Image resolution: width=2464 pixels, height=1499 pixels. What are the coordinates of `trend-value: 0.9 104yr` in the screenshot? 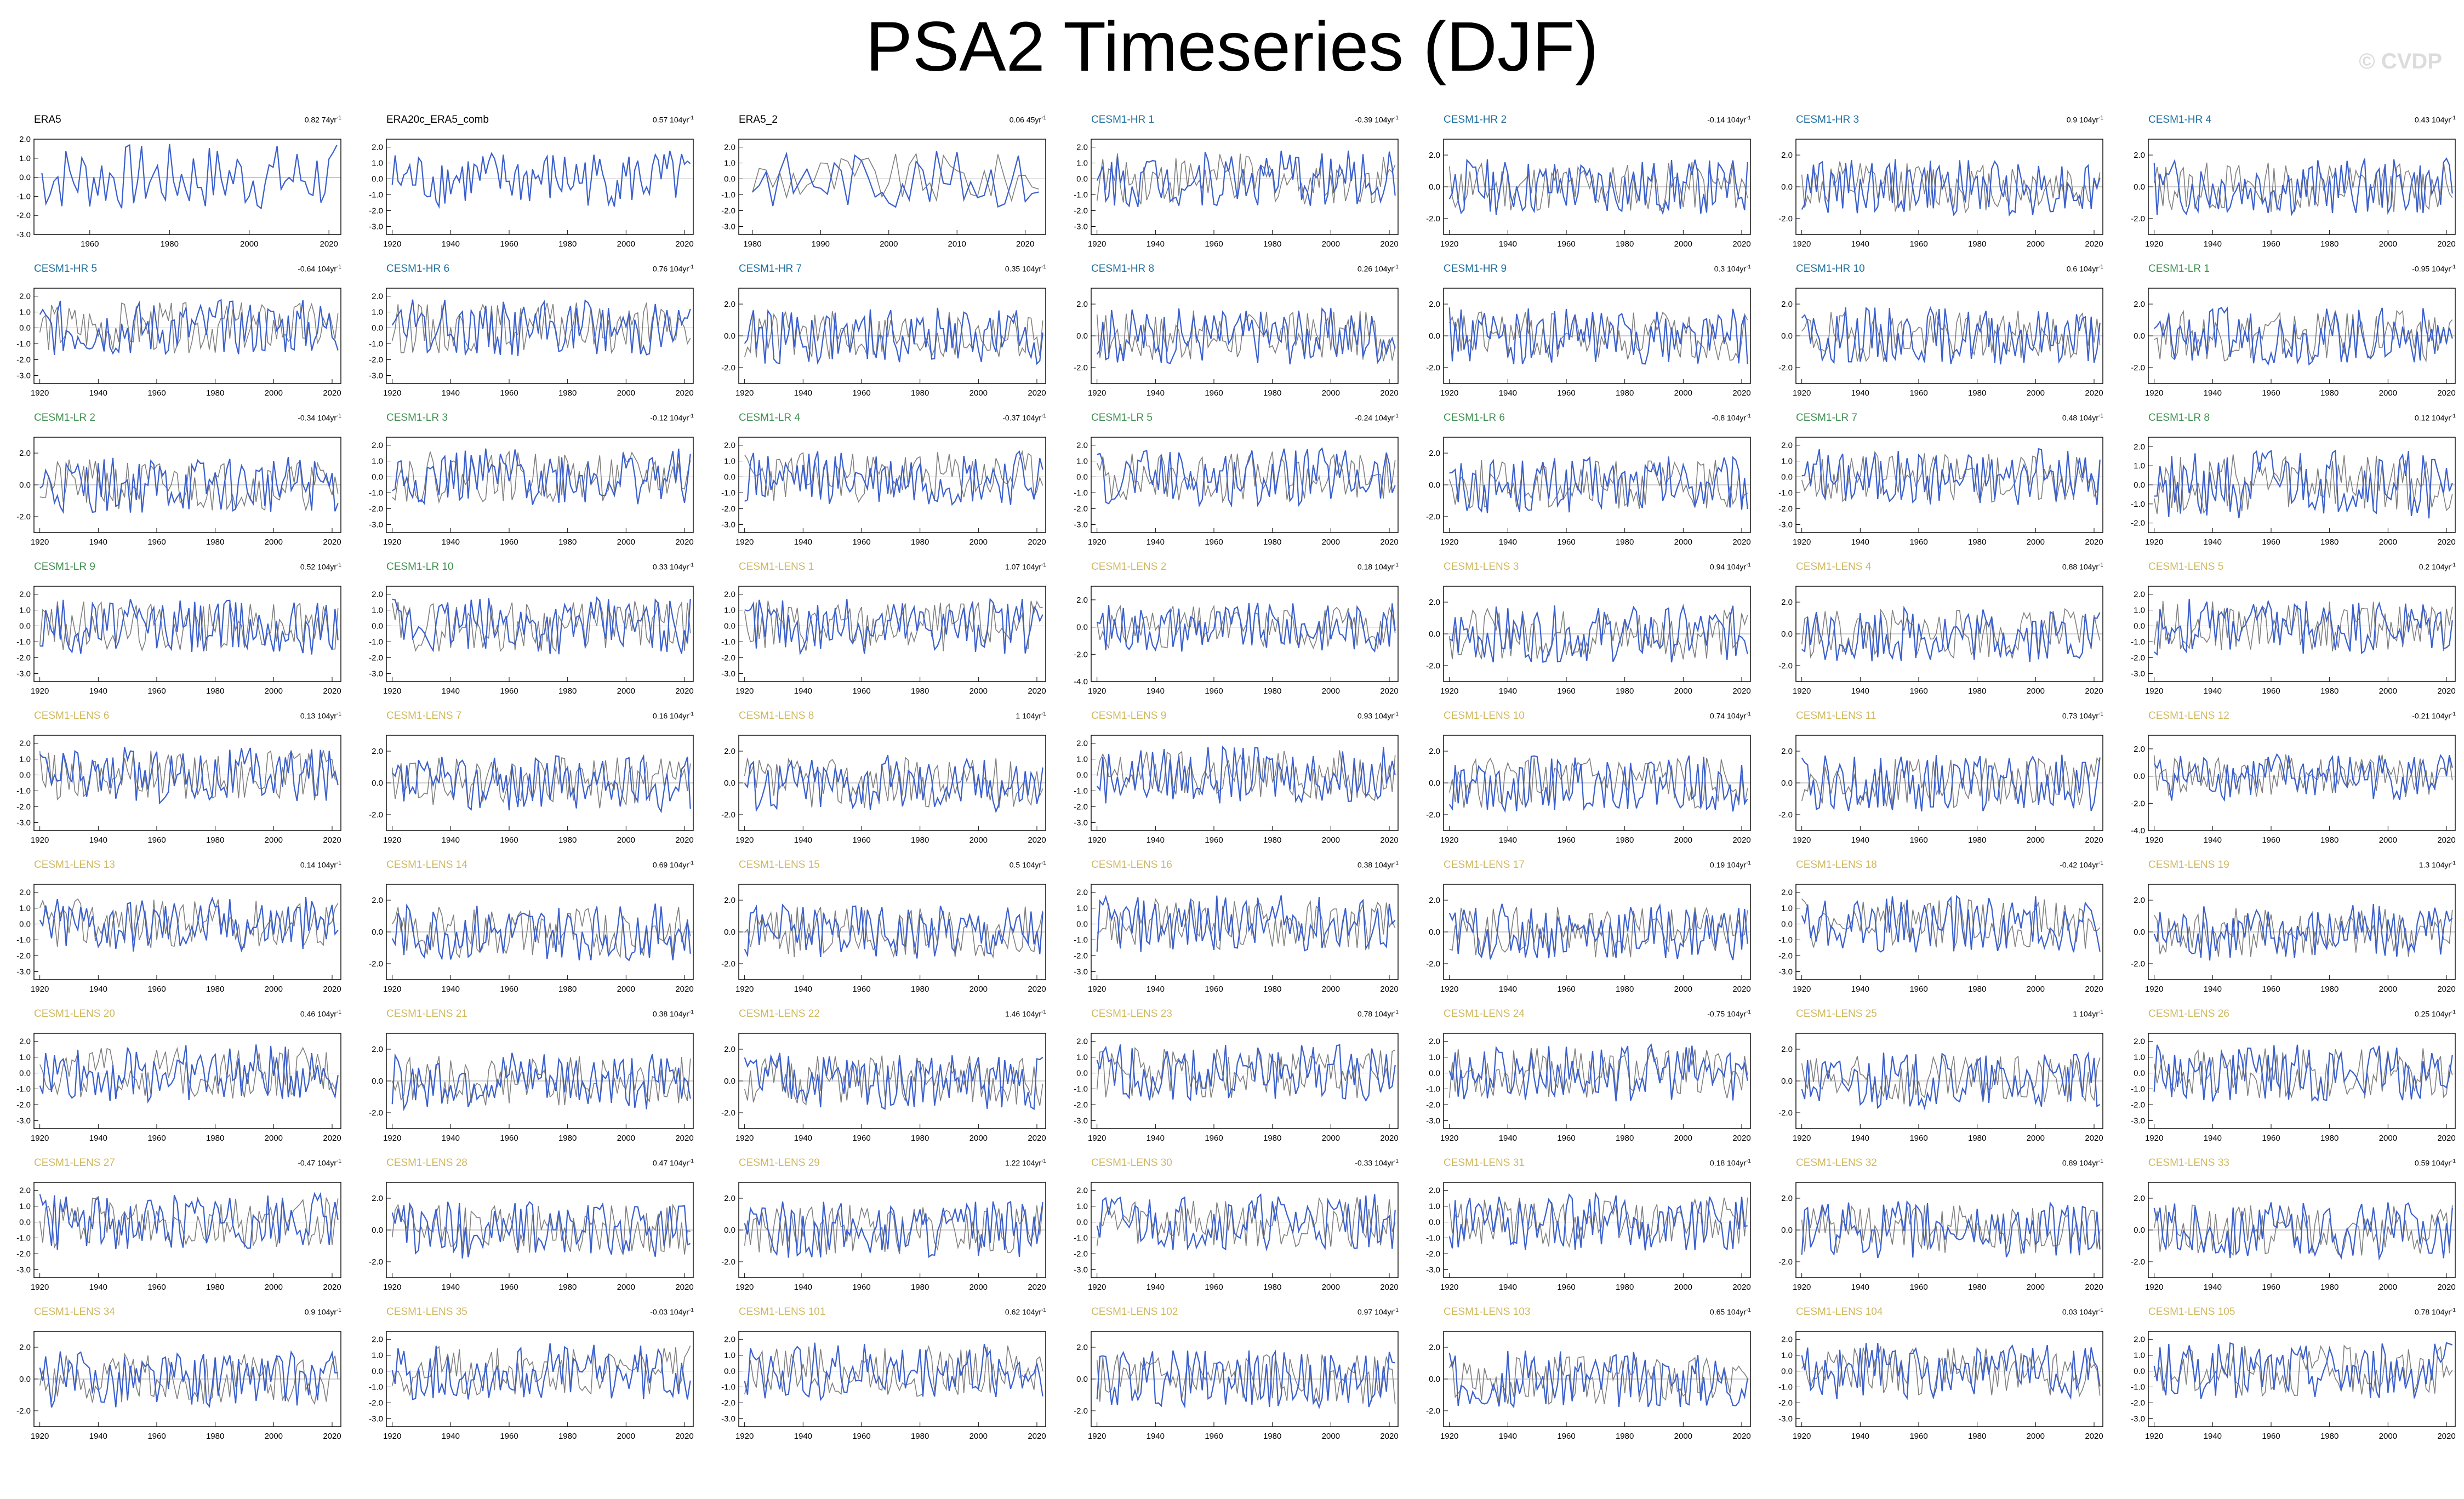 It's located at (320, 1312).